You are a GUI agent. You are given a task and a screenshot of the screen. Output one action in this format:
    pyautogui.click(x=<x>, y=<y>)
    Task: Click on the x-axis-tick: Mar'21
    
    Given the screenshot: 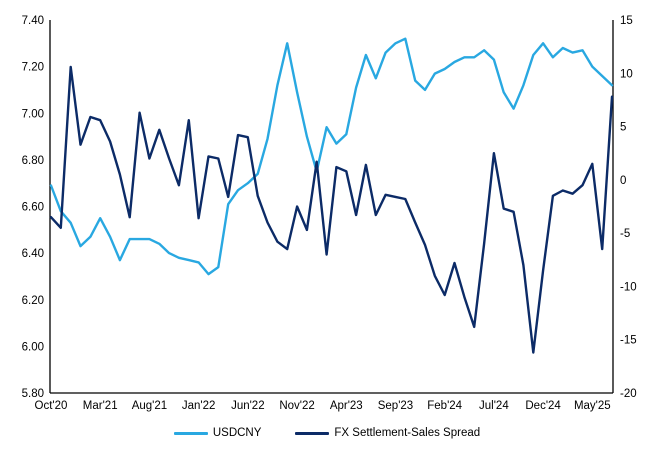 What is the action you would take?
    pyautogui.click(x=100, y=406)
    